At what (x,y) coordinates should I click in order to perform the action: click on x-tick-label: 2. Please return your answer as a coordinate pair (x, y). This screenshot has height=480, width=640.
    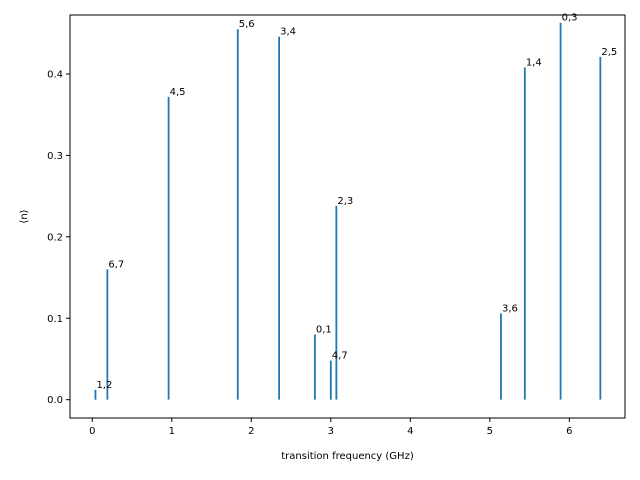
    Looking at the image, I should click on (251, 431).